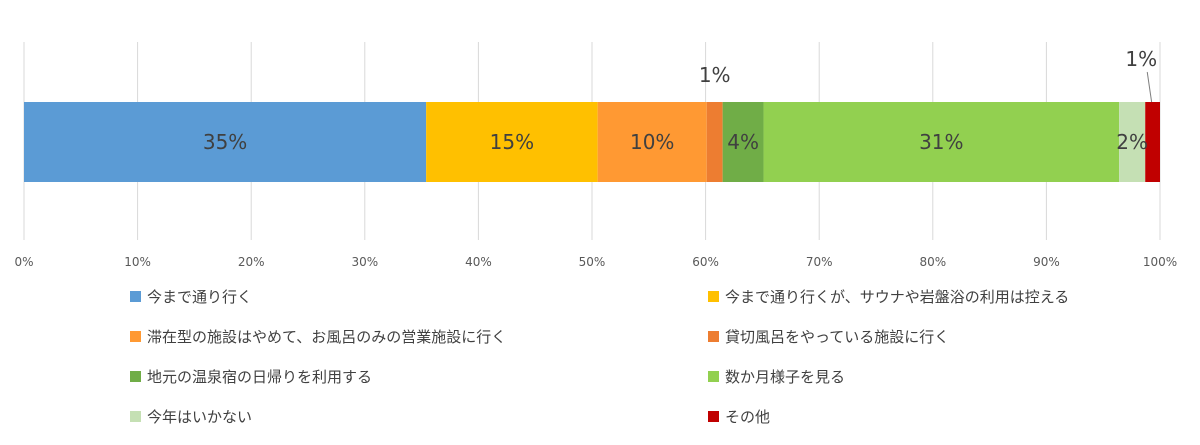  I want to click on data-label: 15%, so click(512, 142).